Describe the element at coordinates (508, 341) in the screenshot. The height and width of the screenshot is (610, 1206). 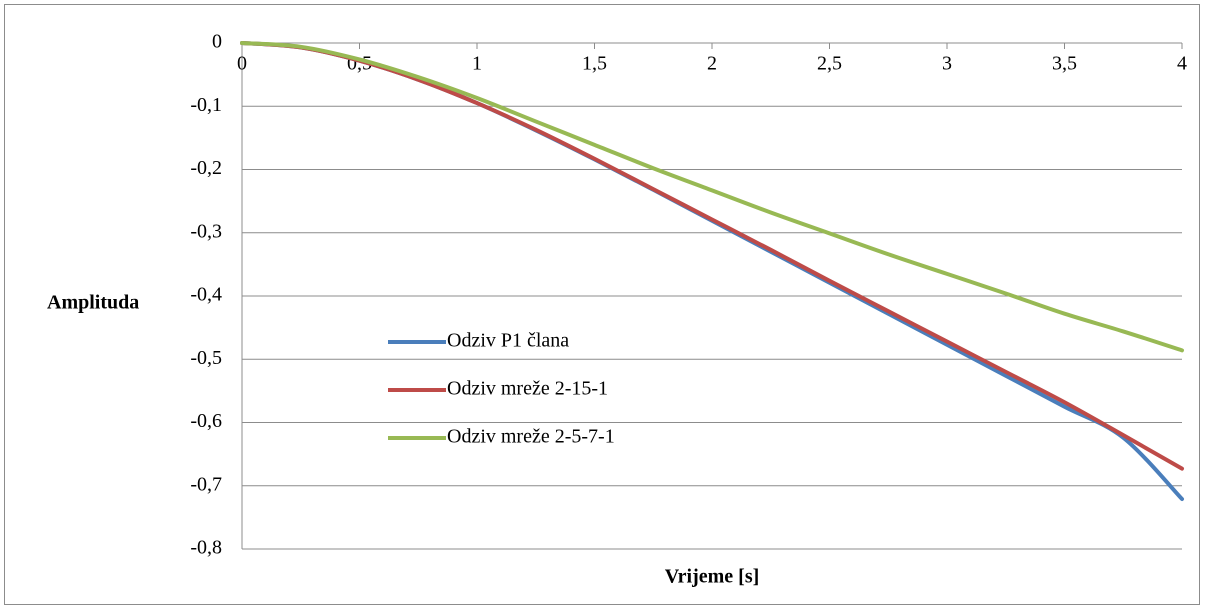
I see `legend-label-1: Odziv P1 člana` at that location.